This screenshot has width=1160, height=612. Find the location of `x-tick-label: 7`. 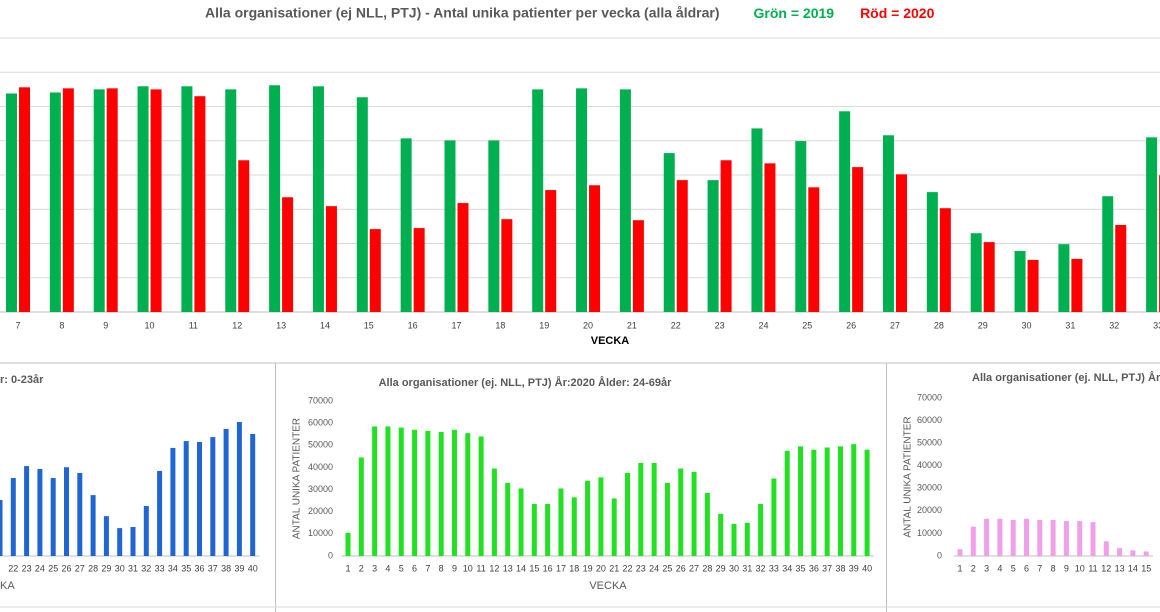

x-tick-label: 7 is located at coordinates (1039, 568).